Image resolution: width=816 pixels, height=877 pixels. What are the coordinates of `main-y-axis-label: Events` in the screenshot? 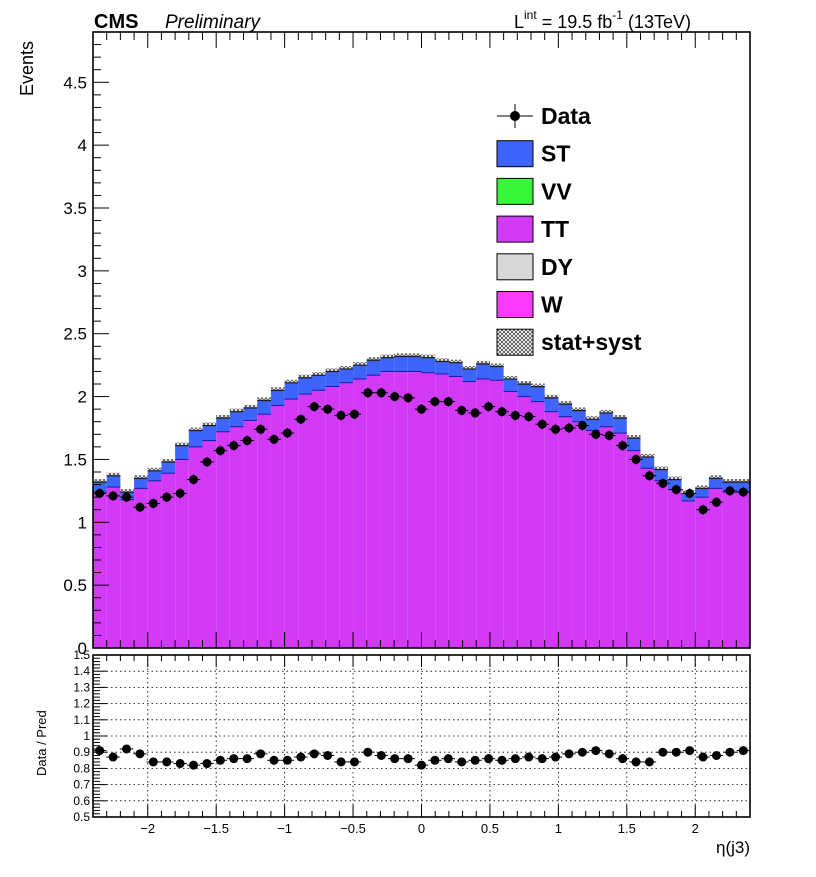 It's located at (27, 68).